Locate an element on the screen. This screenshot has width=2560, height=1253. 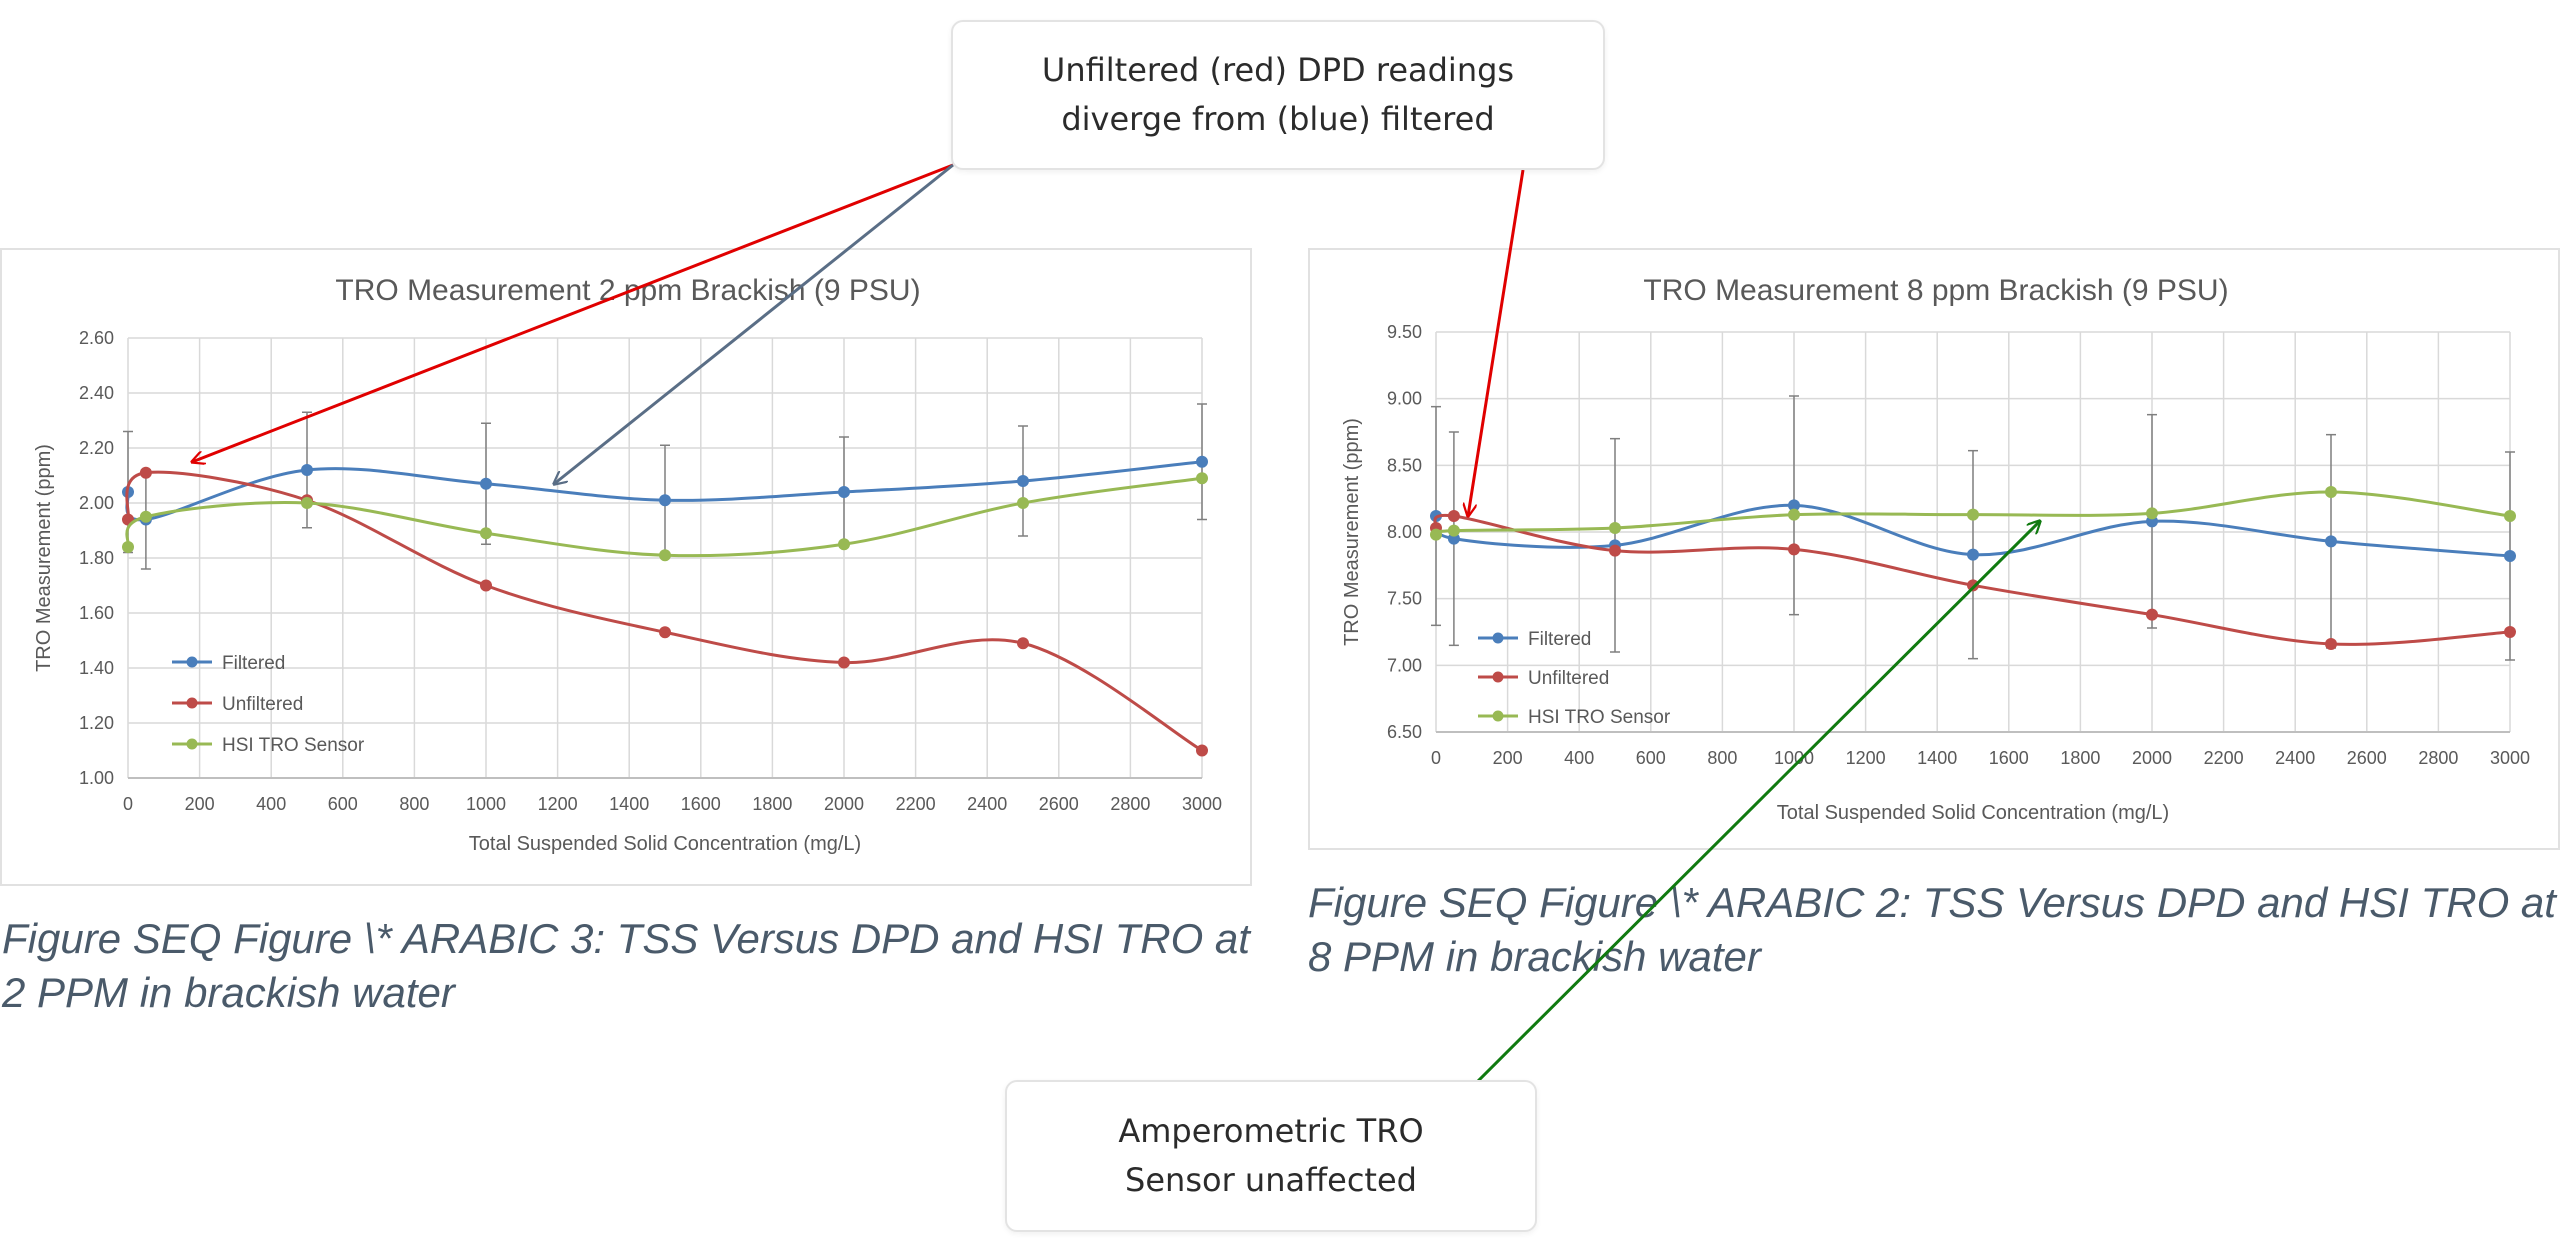
arrow-hsi-sensor-8ppm is located at coordinates (1758, 802).